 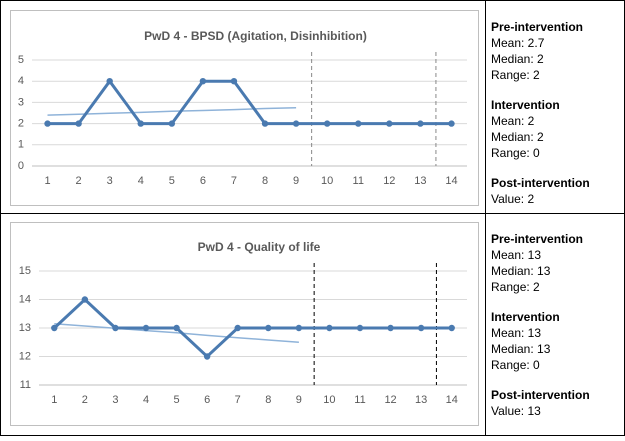 What do you see at coordinates (516, 411) in the screenshot?
I see `stat-line: Value: 13` at bounding box center [516, 411].